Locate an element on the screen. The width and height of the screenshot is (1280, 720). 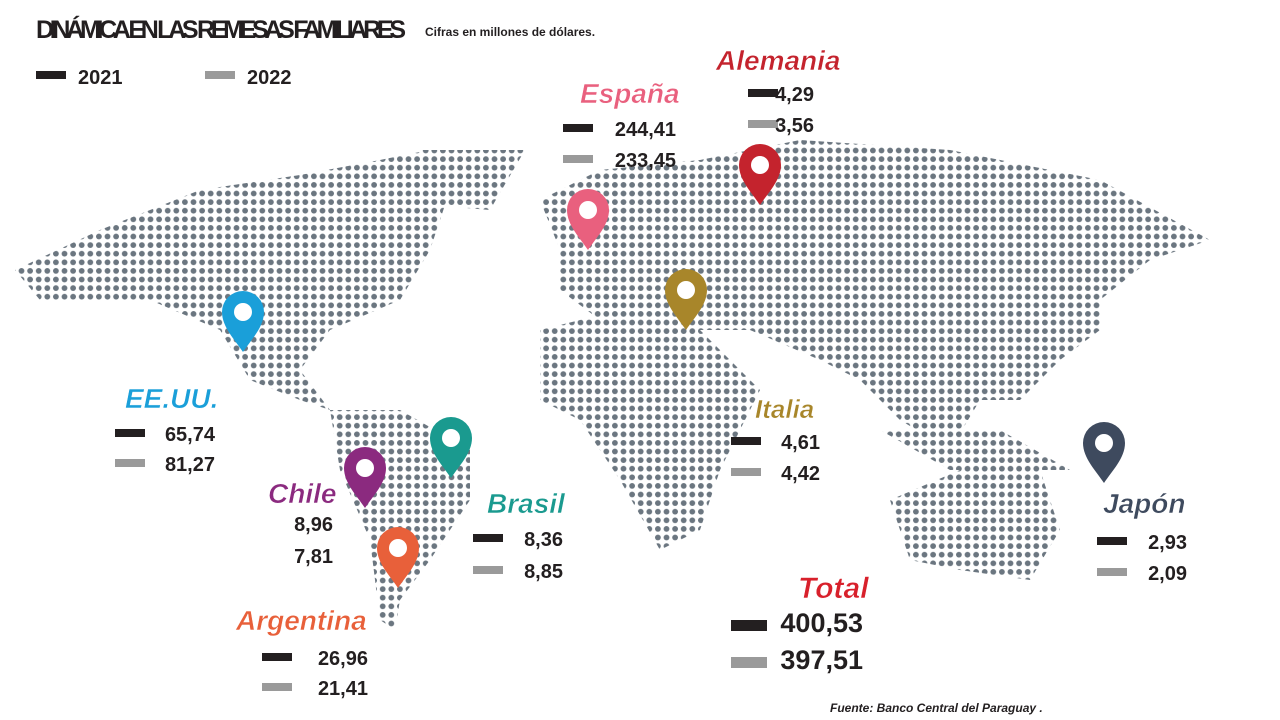
region-value: 81,27 is located at coordinates (190, 465).